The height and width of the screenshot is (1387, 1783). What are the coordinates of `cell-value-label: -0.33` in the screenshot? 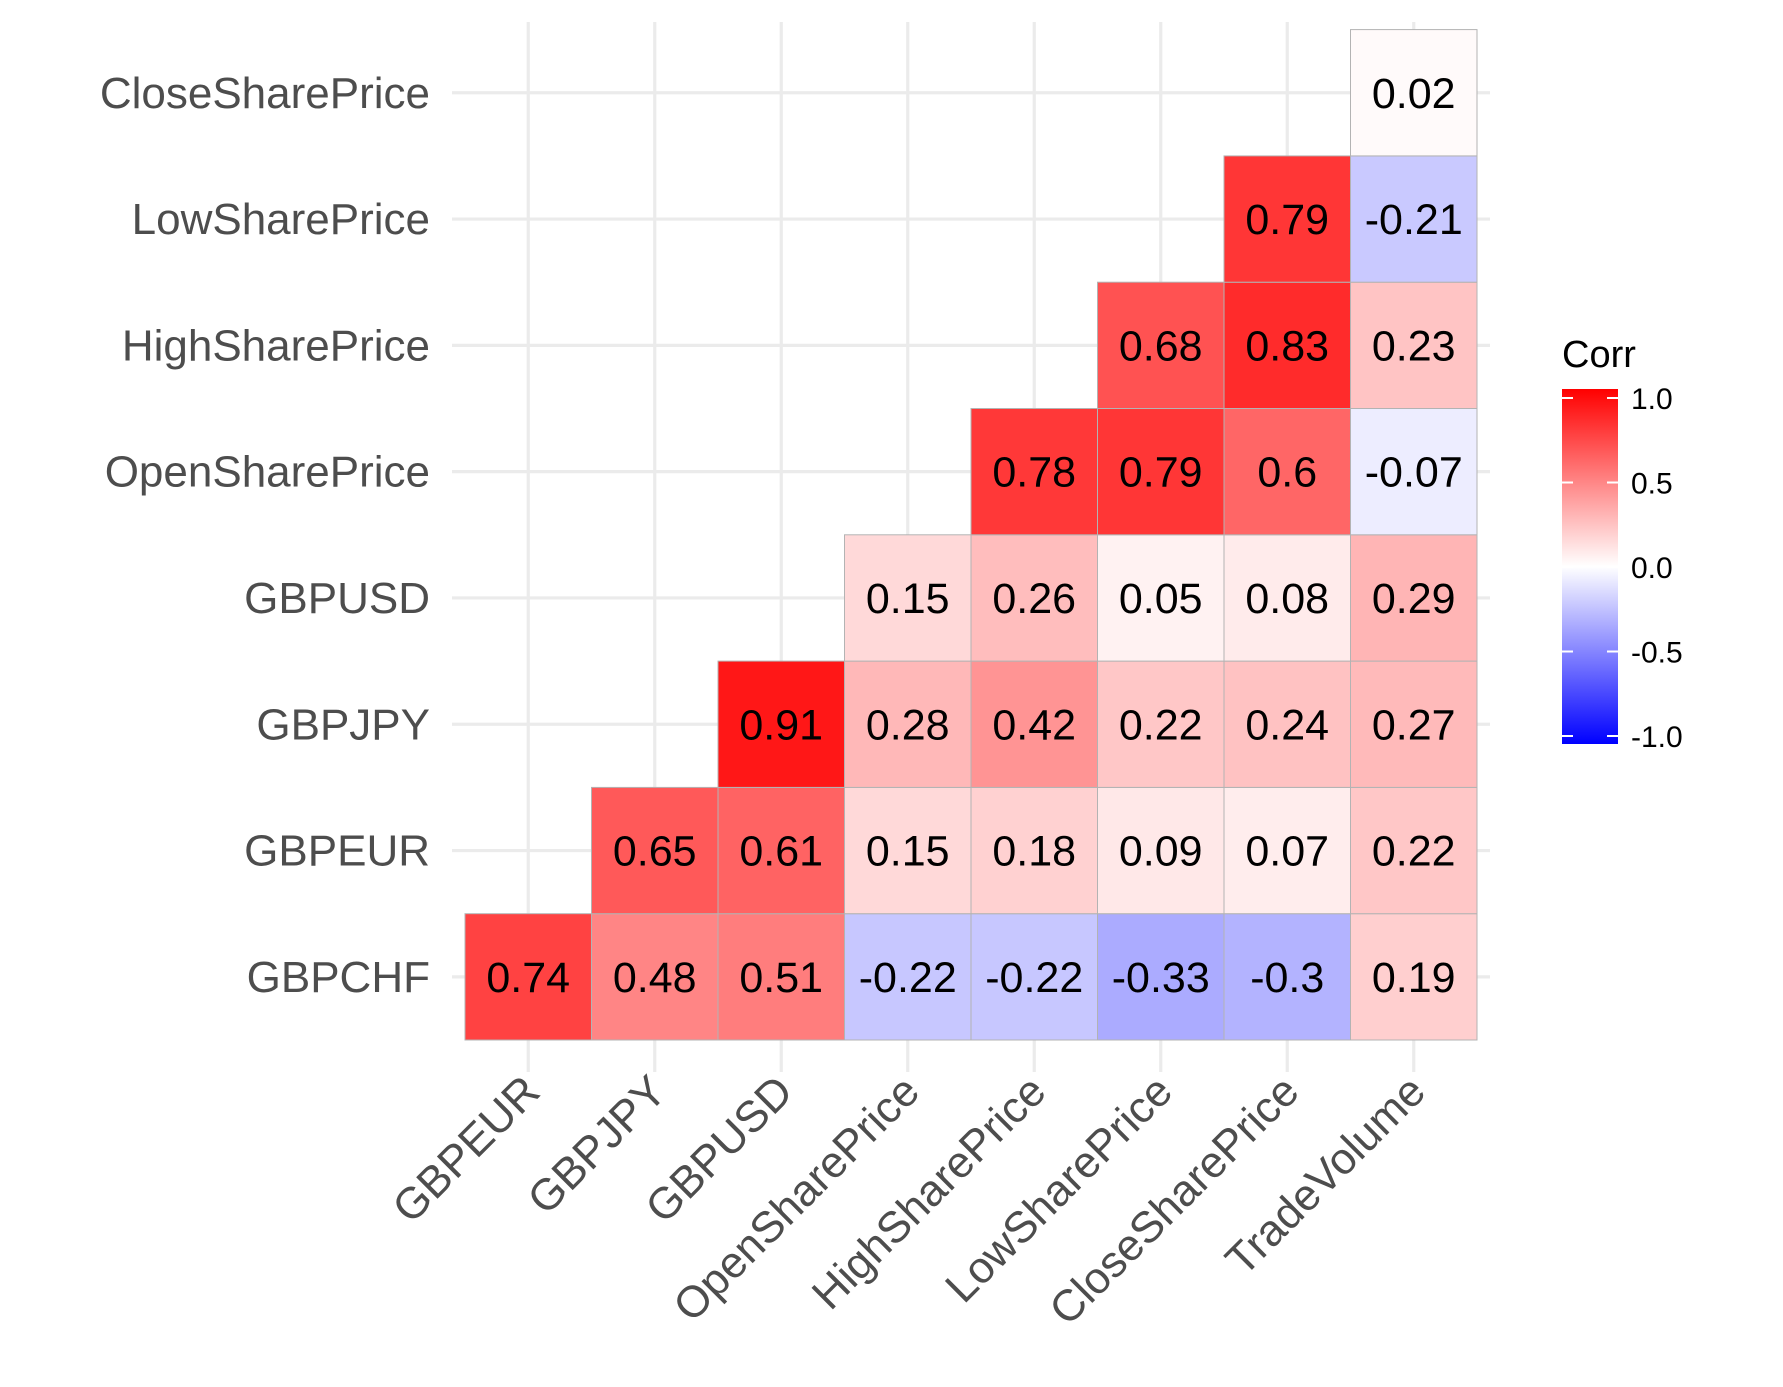 It's located at (1161, 978).